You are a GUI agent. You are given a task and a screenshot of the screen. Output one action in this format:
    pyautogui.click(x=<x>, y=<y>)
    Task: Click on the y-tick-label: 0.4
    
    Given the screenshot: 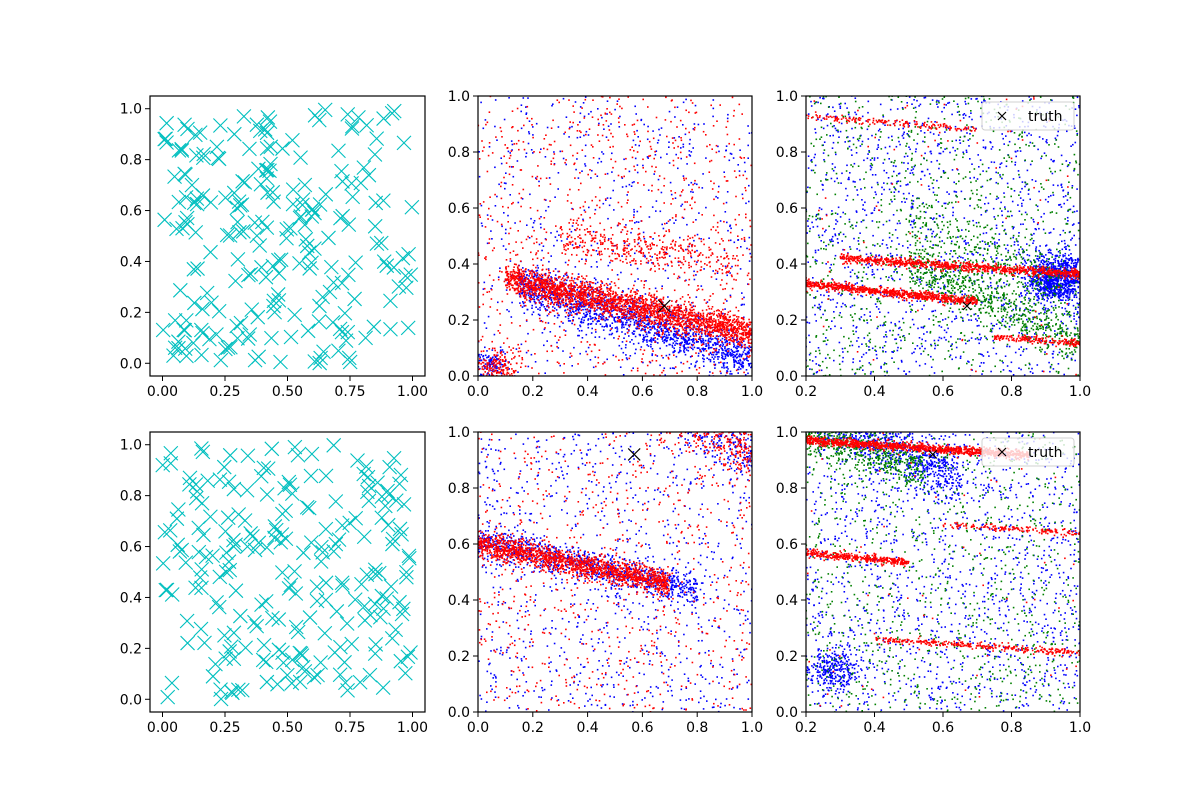 What is the action you would take?
    pyautogui.click(x=131, y=262)
    